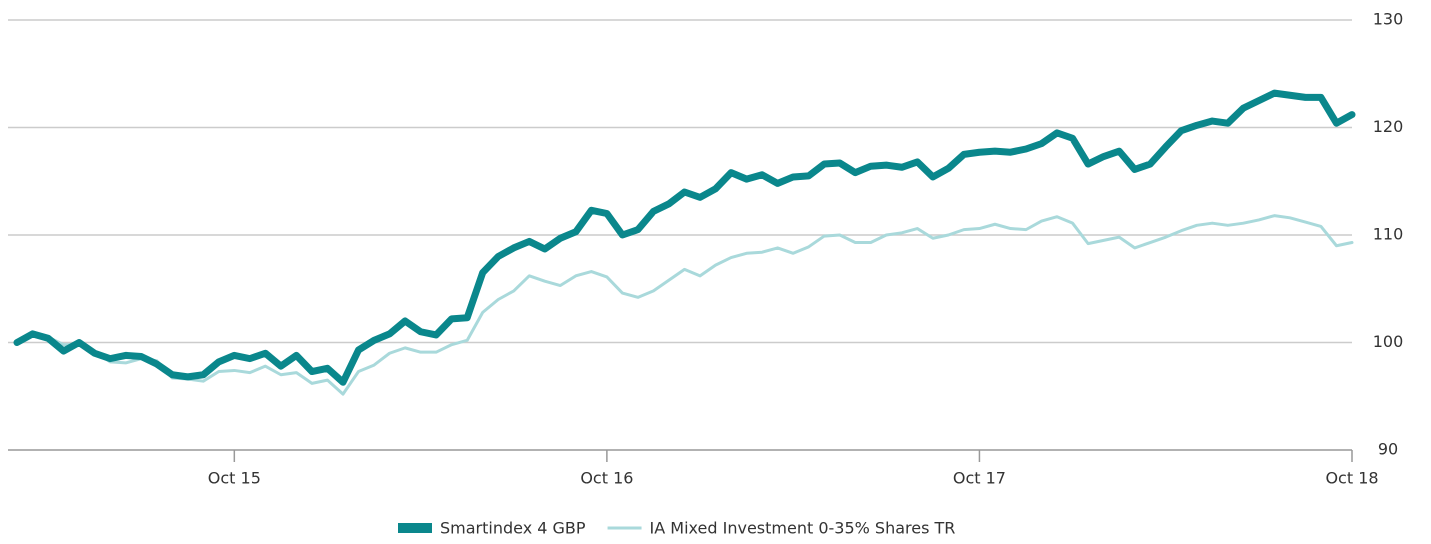  Describe the element at coordinates (1388, 234) in the screenshot. I see `y-tick-label: 110` at that location.